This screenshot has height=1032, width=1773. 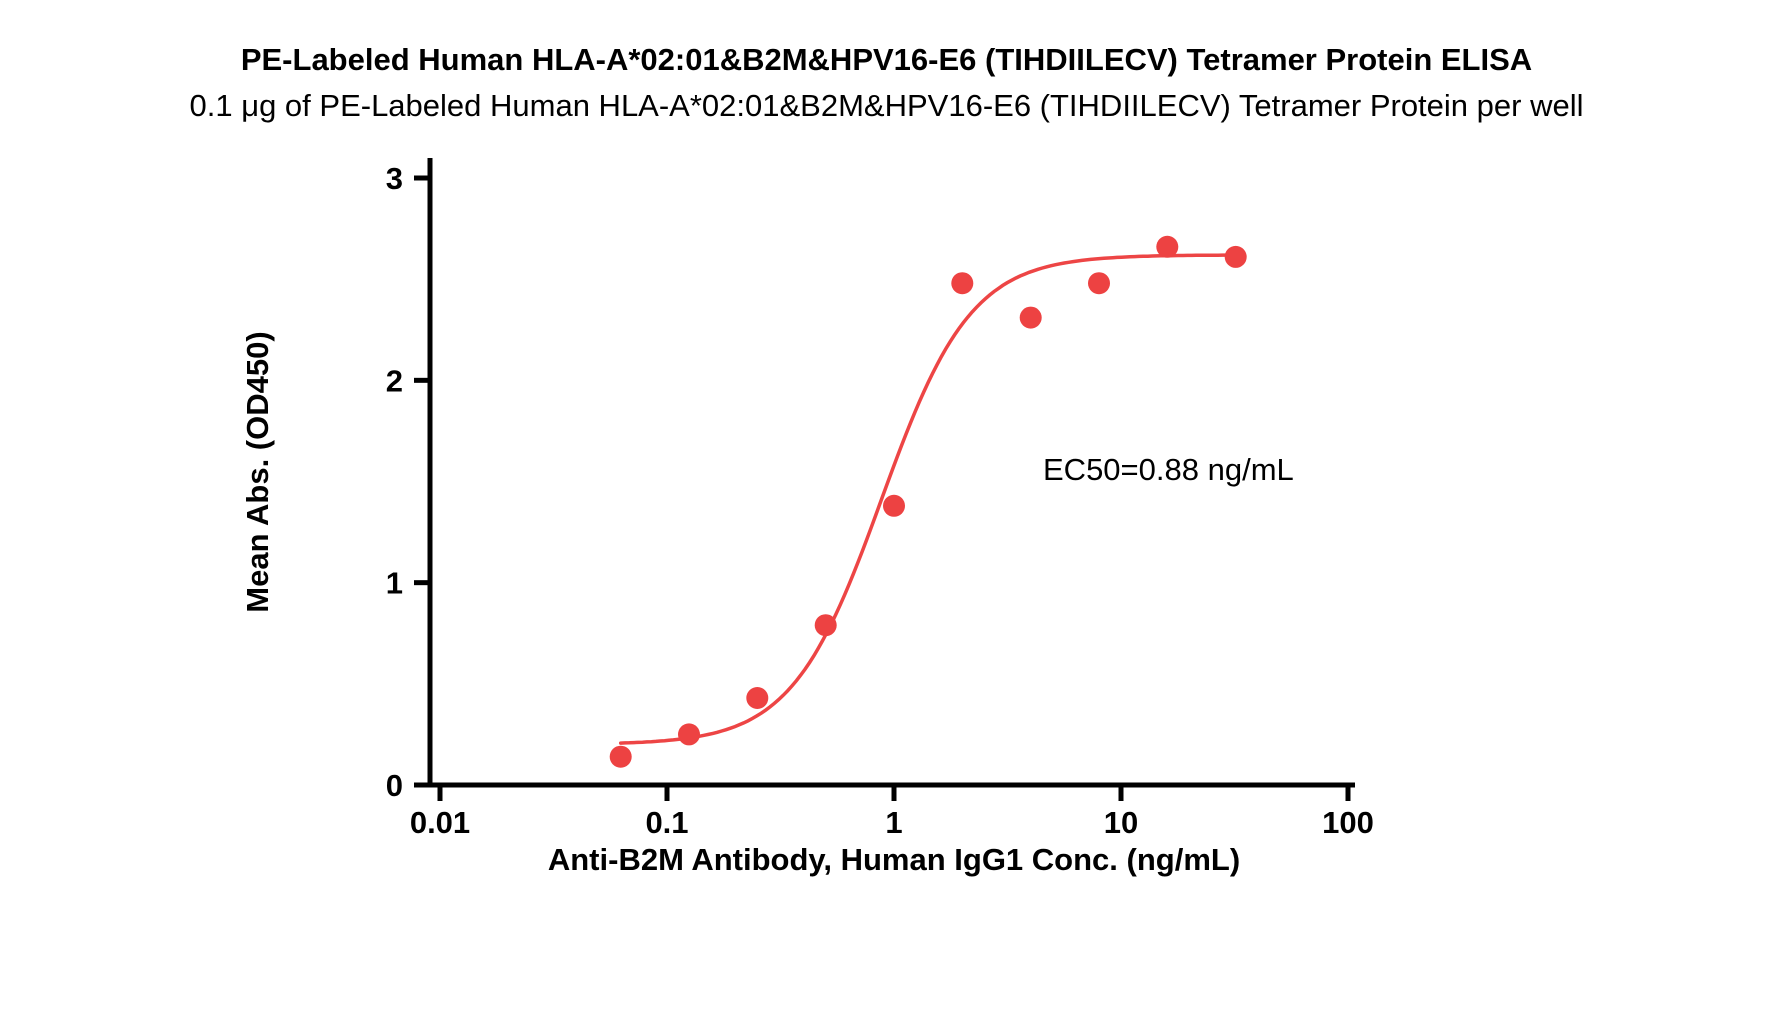 I want to click on y-axis-label: Mean Abs. (OD450), so click(x=257, y=472).